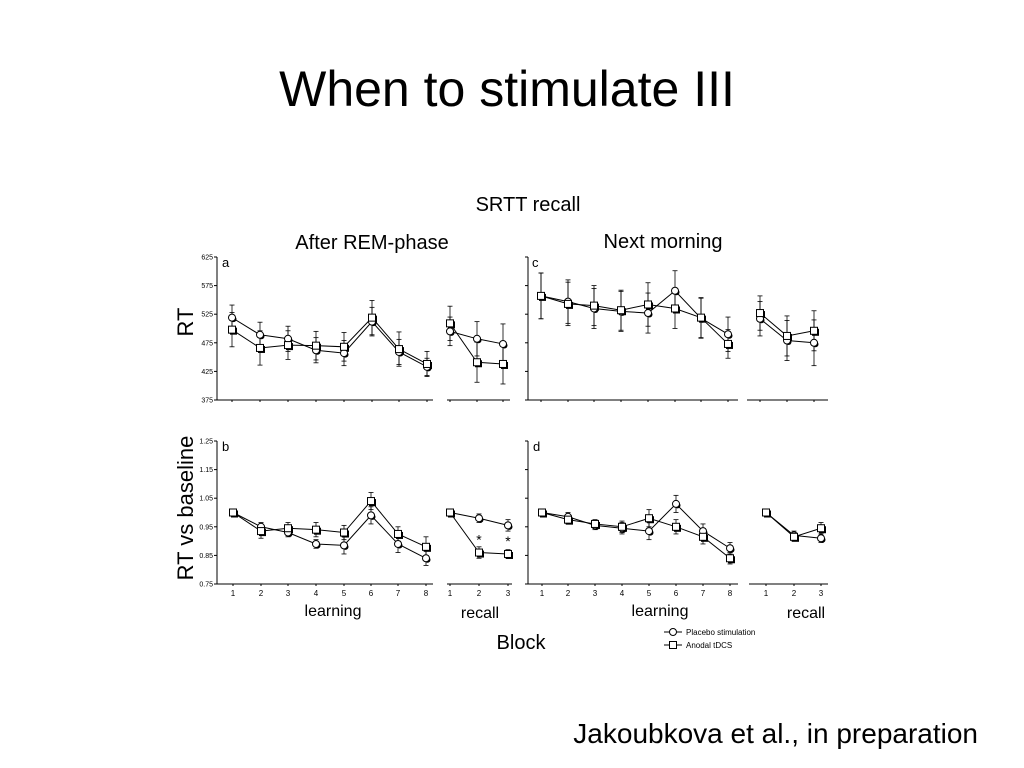 This screenshot has height=768, width=1024. I want to click on panel-c: c, so click(676, 328).